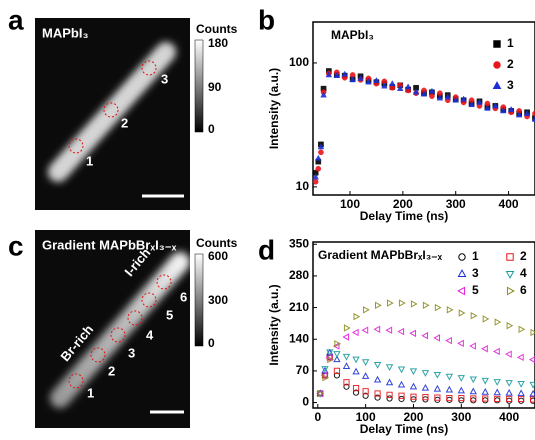 The width and height of the screenshot is (535, 440). What do you see at coordinates (413, 417) in the screenshot?
I see `x-tick-label: 200` at bounding box center [413, 417].